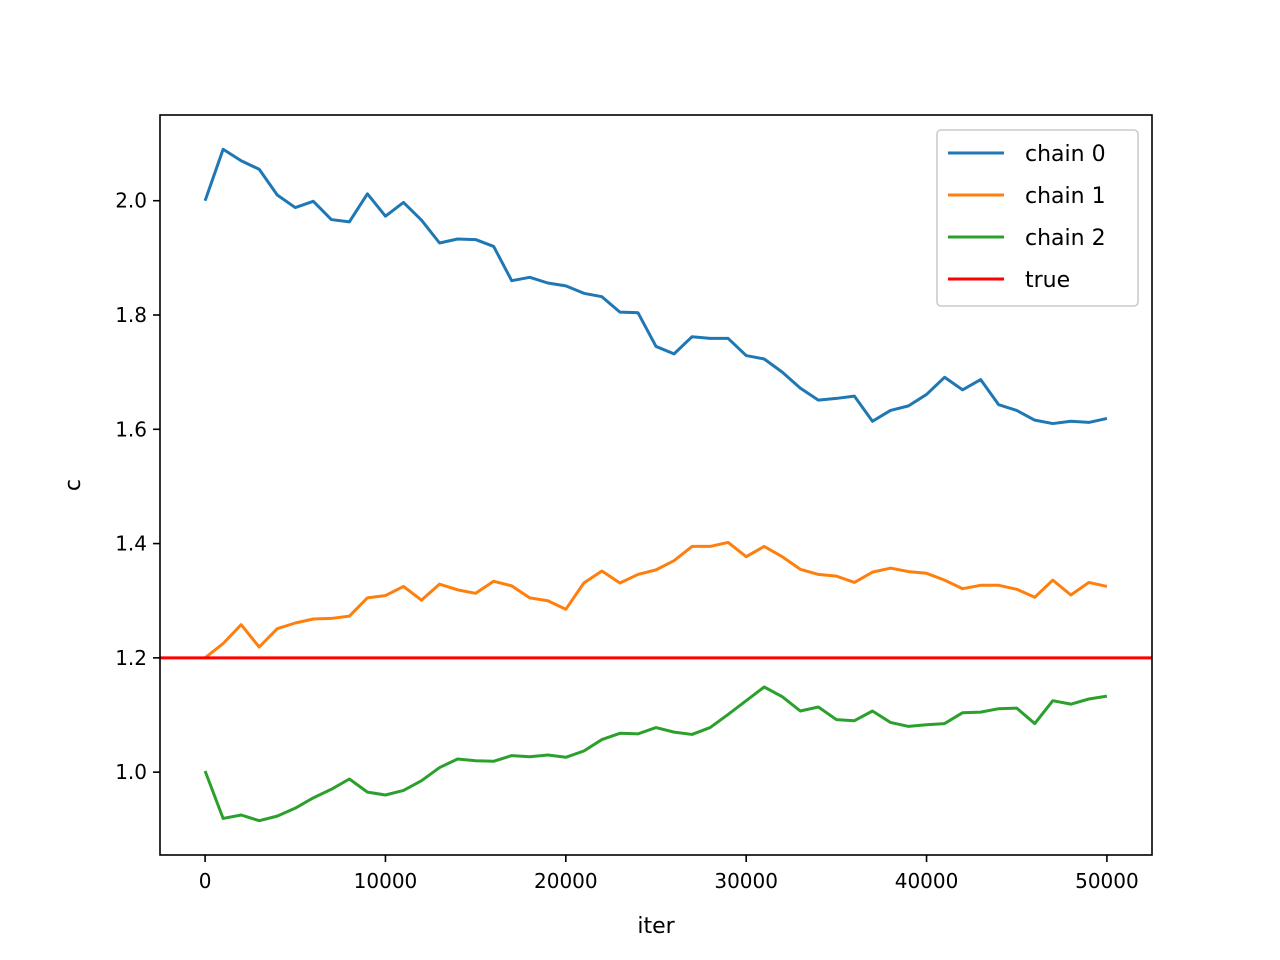 This screenshot has width=1280, height=960. I want to click on legend-label: chain 0, so click(1065, 154).